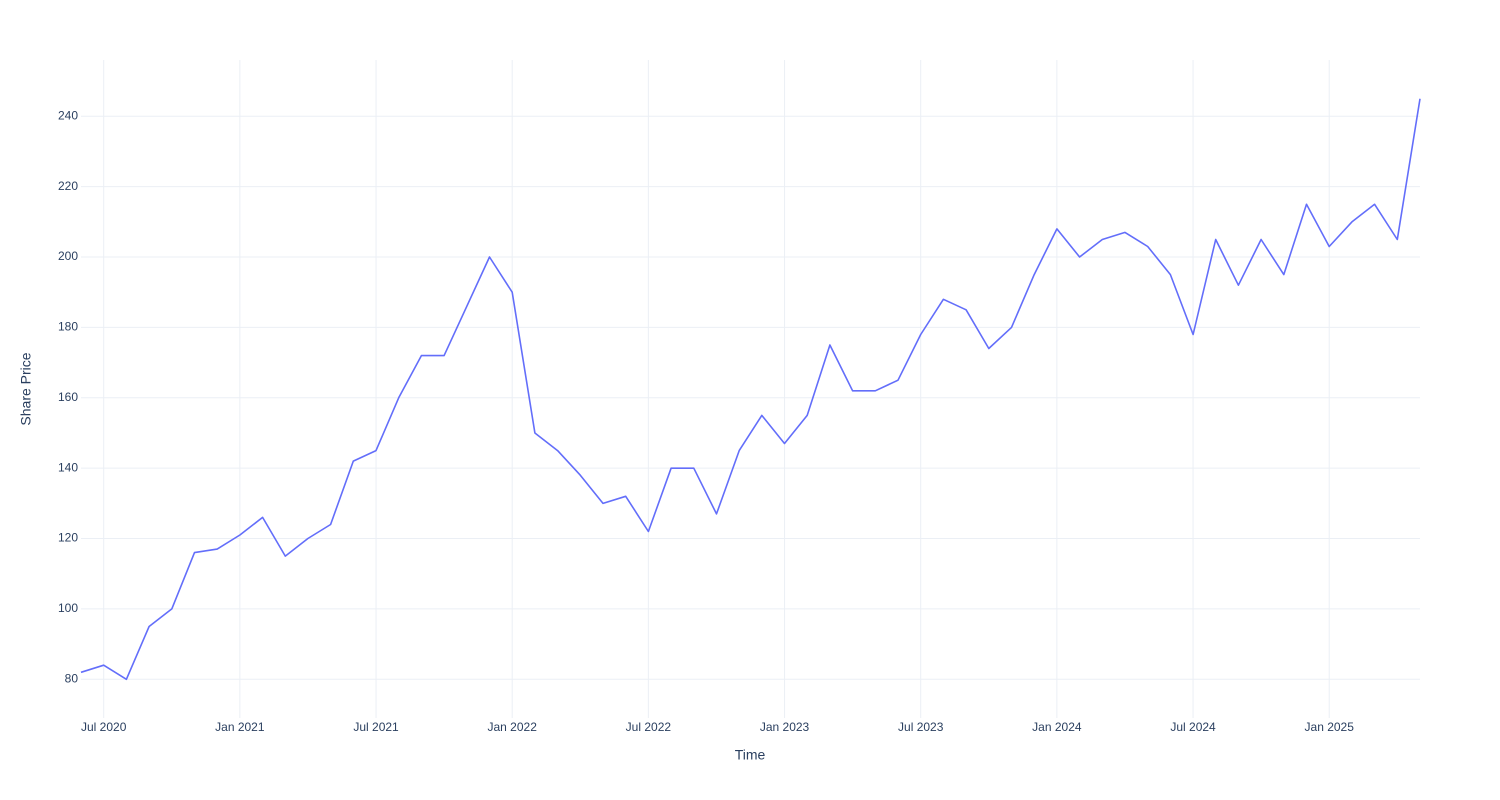 This screenshot has width=1500, height=800. I want to click on x-tick-label: Jul 2024, so click(1193, 727).